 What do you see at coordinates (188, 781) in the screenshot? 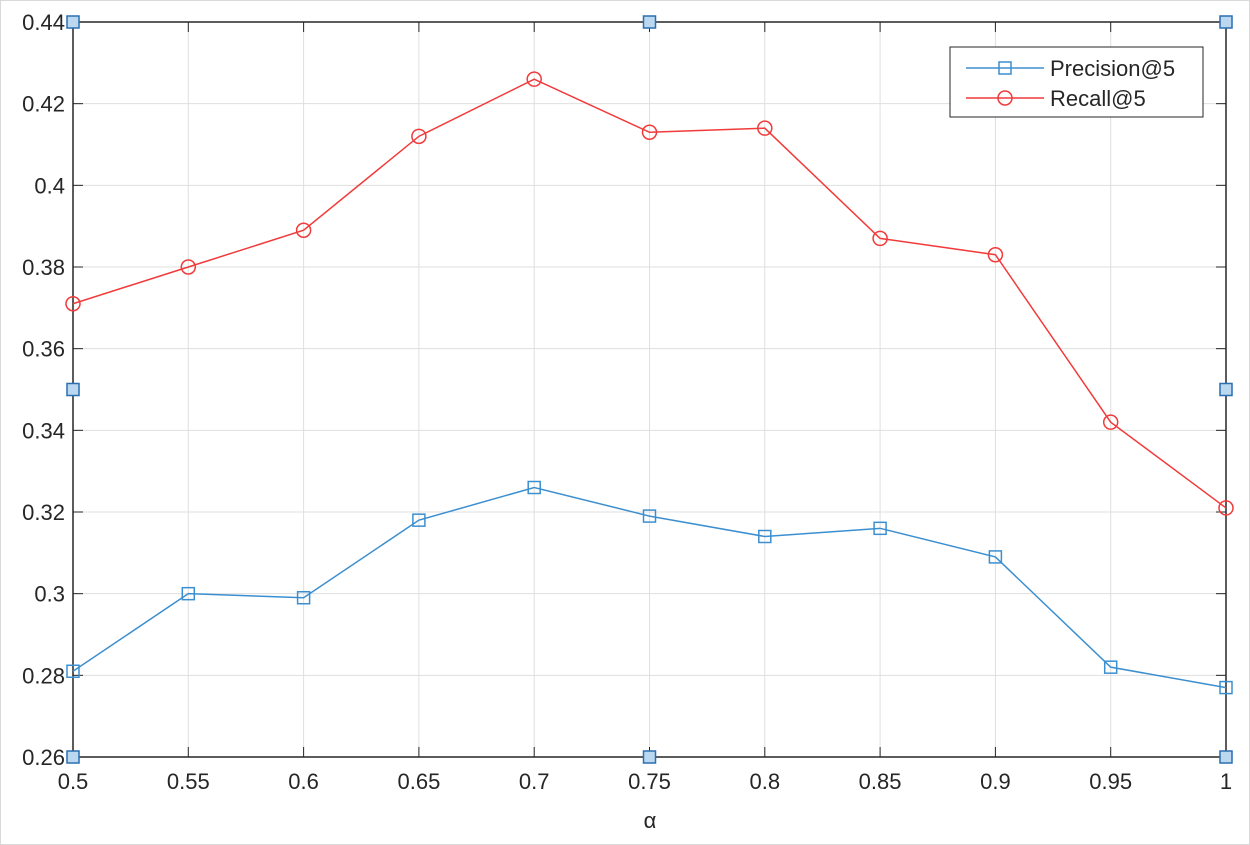
I see `x-tick-label: 0.55` at bounding box center [188, 781].